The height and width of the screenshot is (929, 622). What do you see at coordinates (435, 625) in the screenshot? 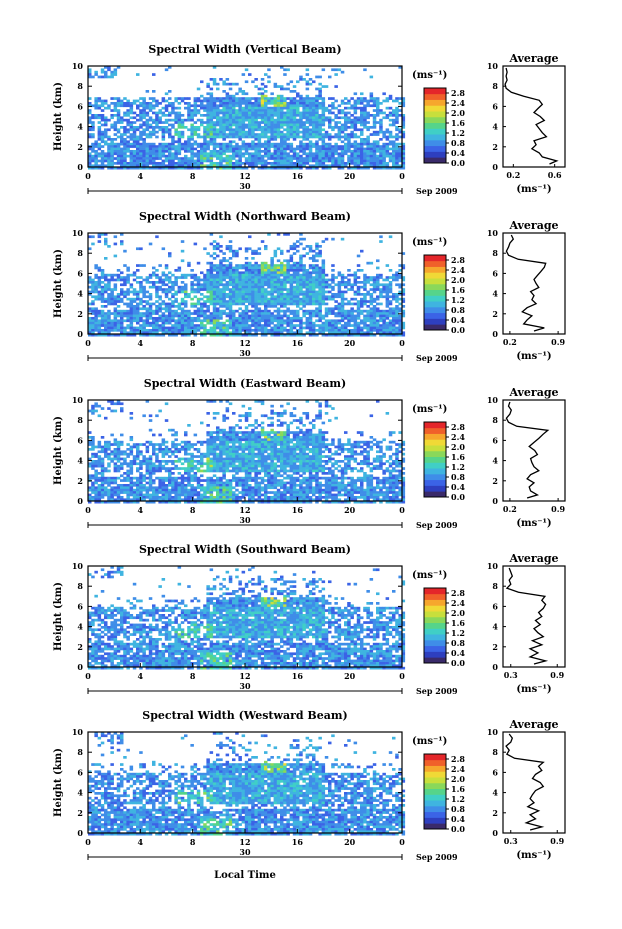
I see `colorbar-frame` at bounding box center [435, 625].